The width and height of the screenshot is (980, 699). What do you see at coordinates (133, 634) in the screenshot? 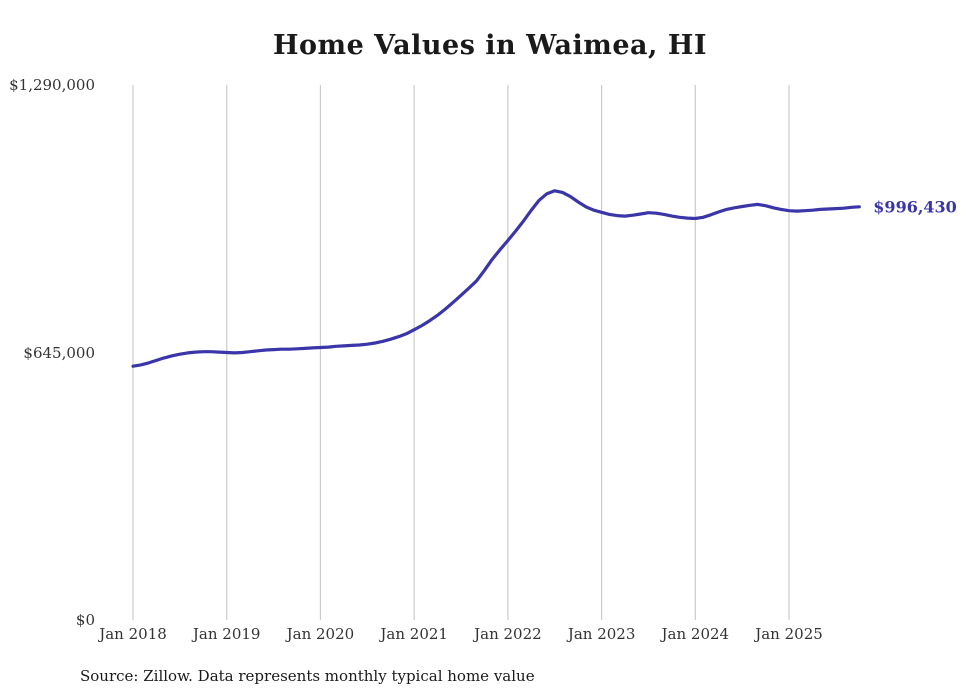
I see `x-tick-label: Jan 2018` at bounding box center [133, 634].